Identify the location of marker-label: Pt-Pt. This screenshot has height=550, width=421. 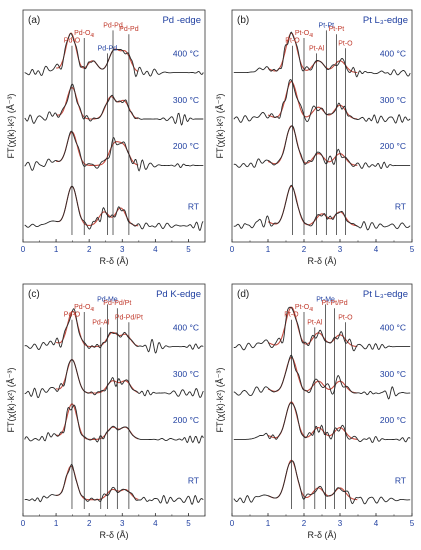
(337, 29).